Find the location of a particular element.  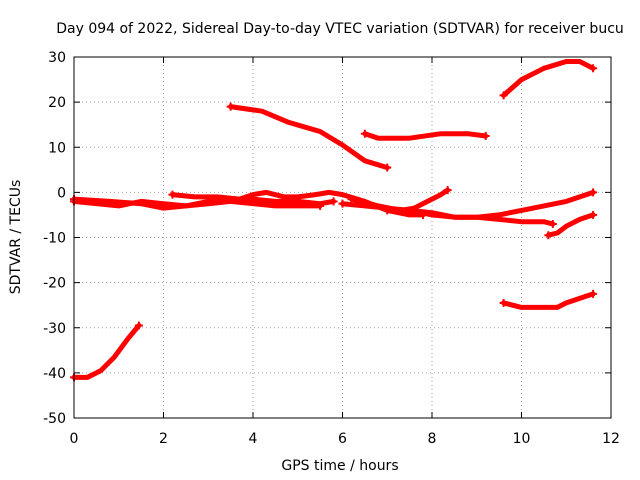

y-tick-label: 0 is located at coordinates (61, 193).